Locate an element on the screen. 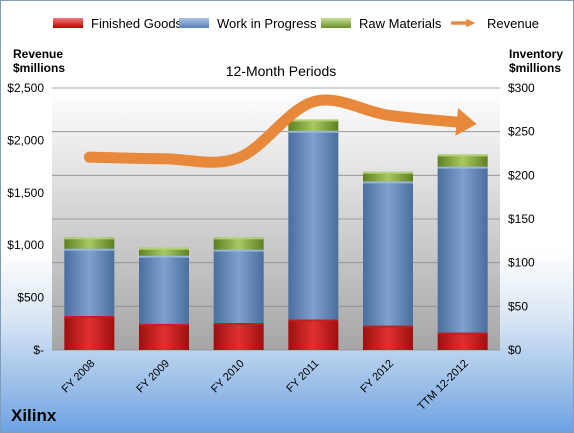 This screenshot has width=574, height=433. legend-item-revenue: Revenue is located at coordinates (493, 23).